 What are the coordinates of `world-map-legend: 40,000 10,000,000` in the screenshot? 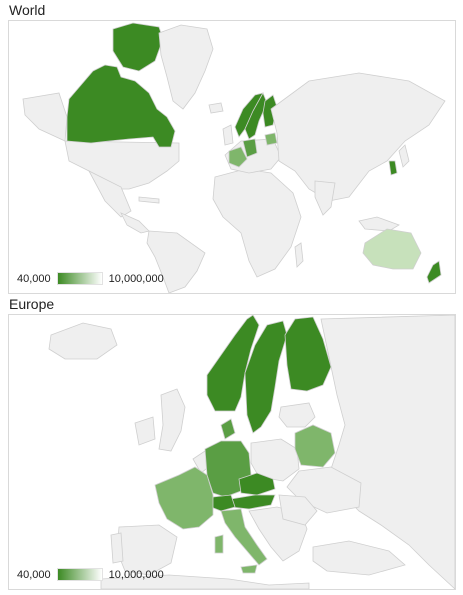 It's located at (90, 278).